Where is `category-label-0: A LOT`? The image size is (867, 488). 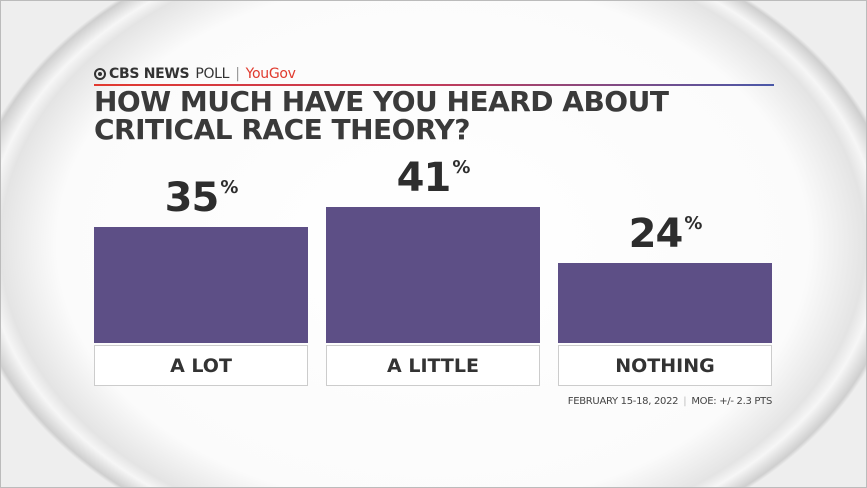
category-label-0: A LOT is located at coordinates (201, 365).